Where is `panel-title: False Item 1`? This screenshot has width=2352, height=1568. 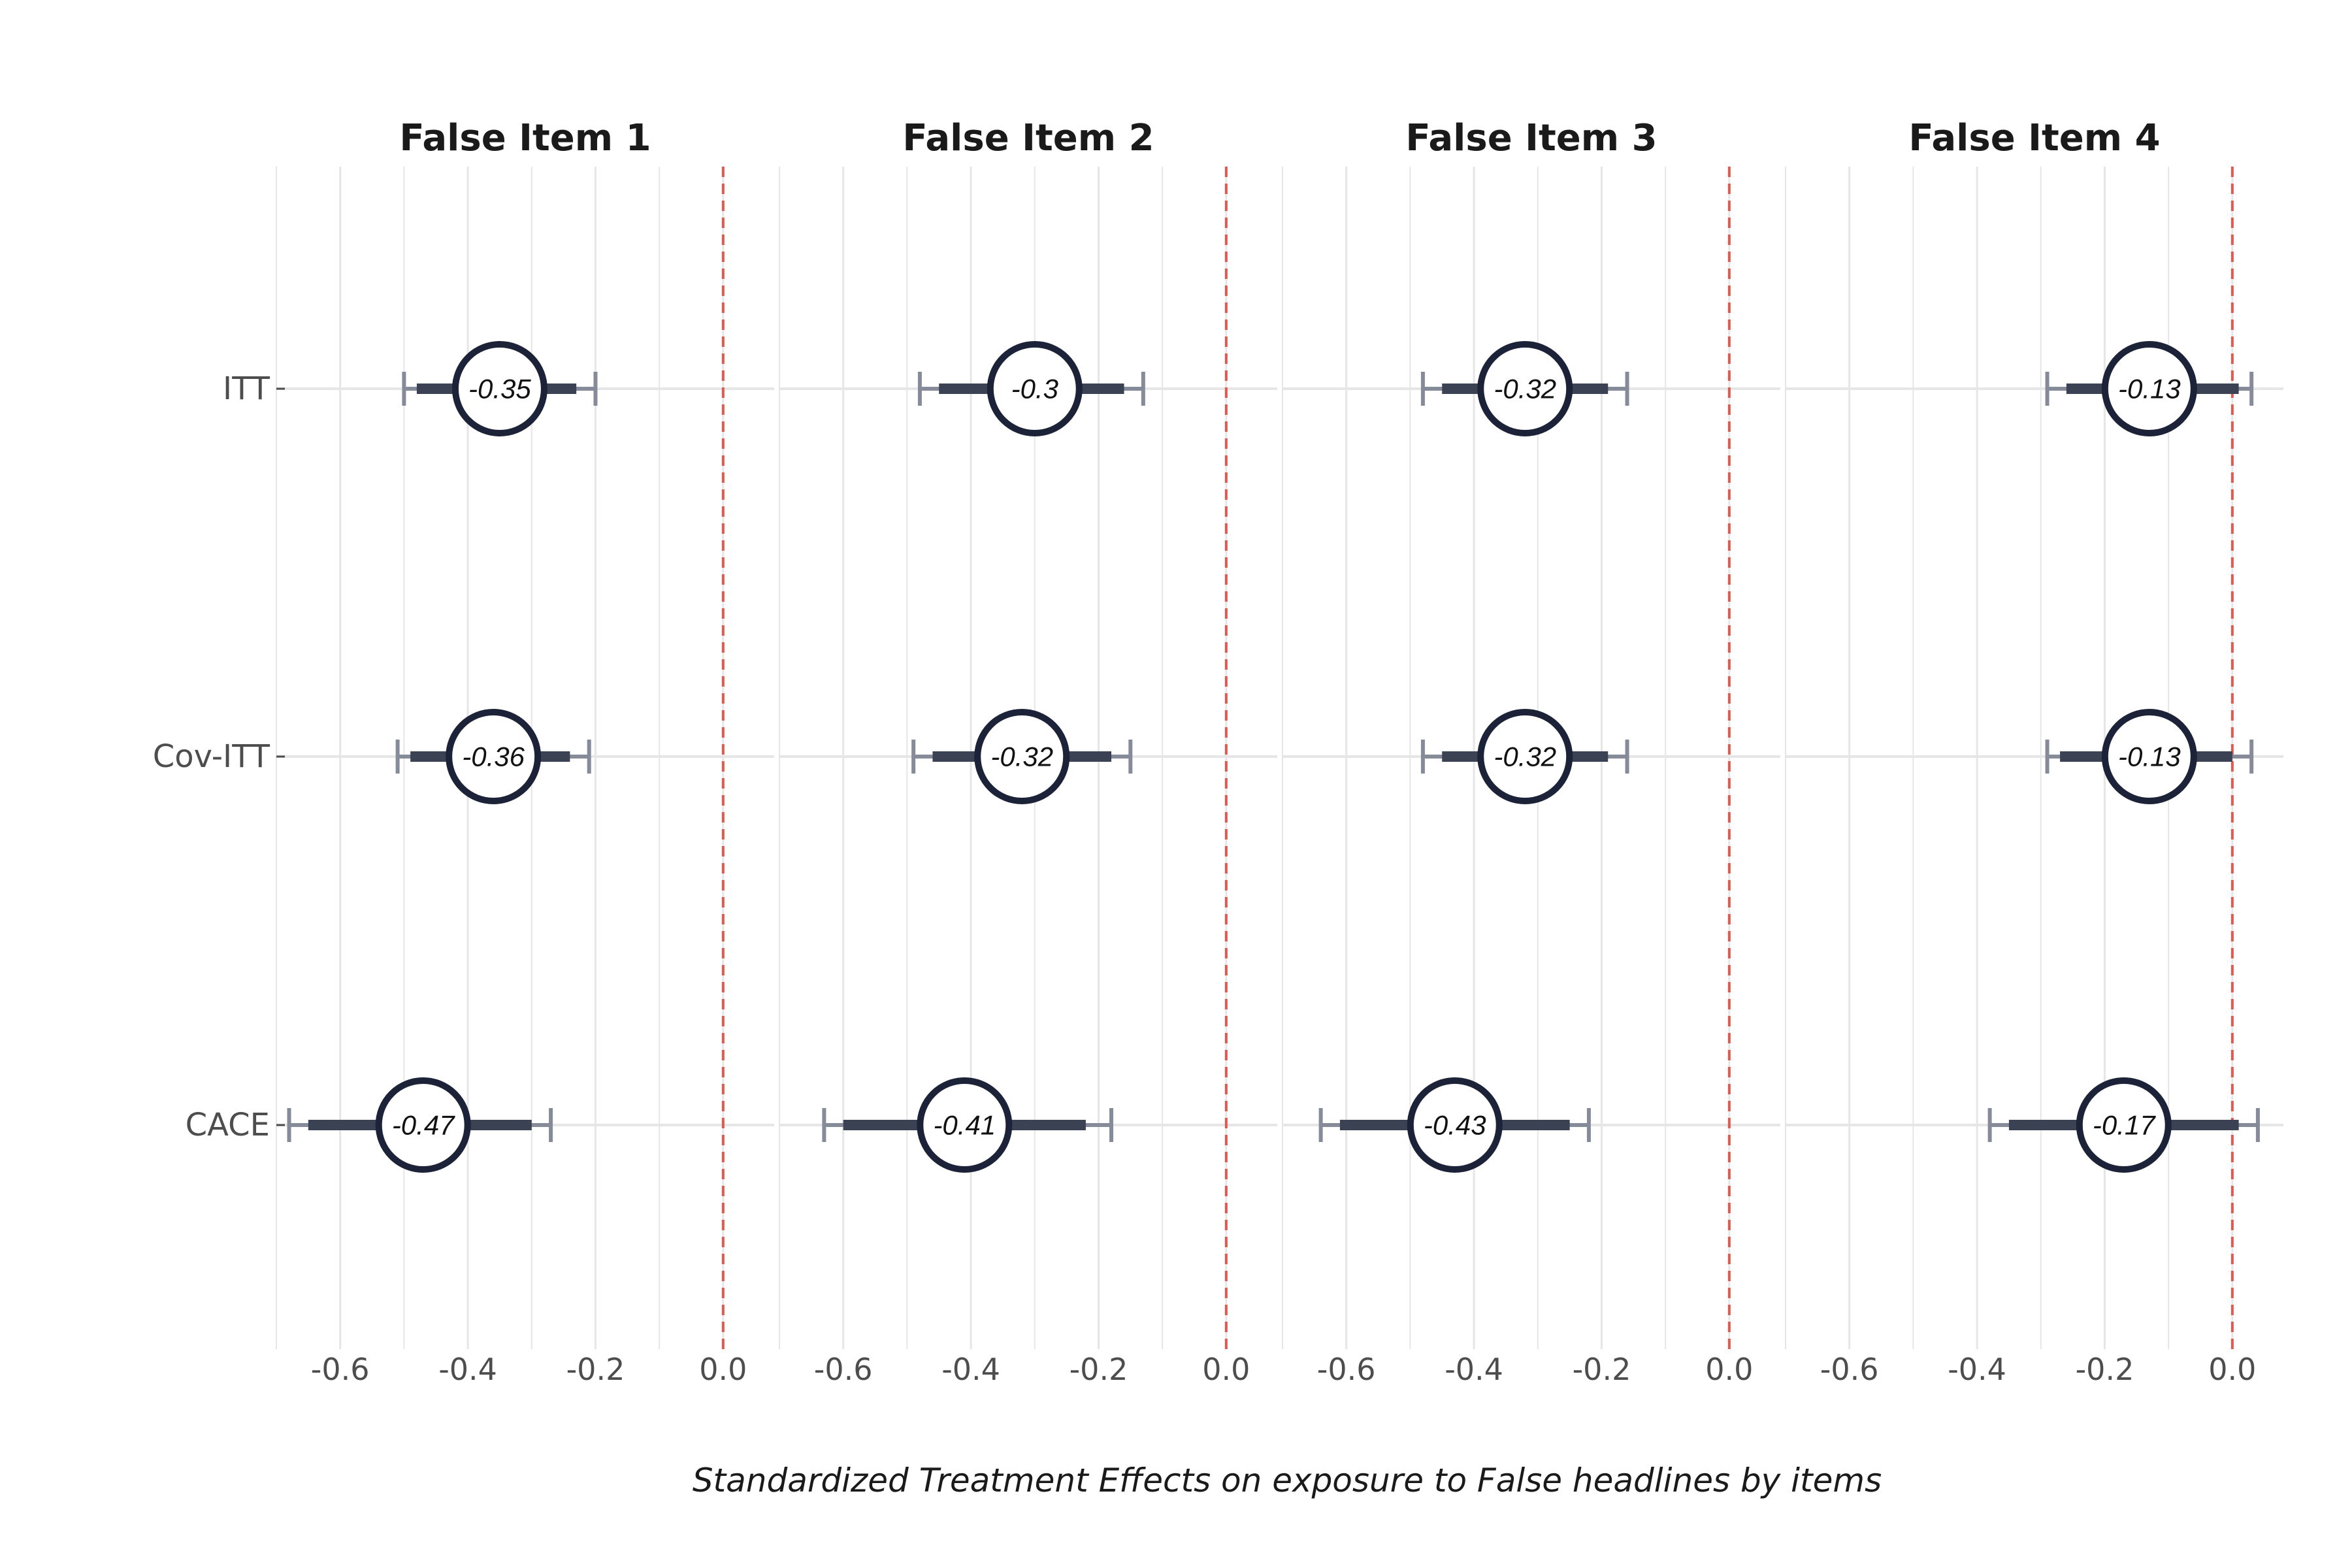 panel-title: False Item 1 is located at coordinates (525, 138).